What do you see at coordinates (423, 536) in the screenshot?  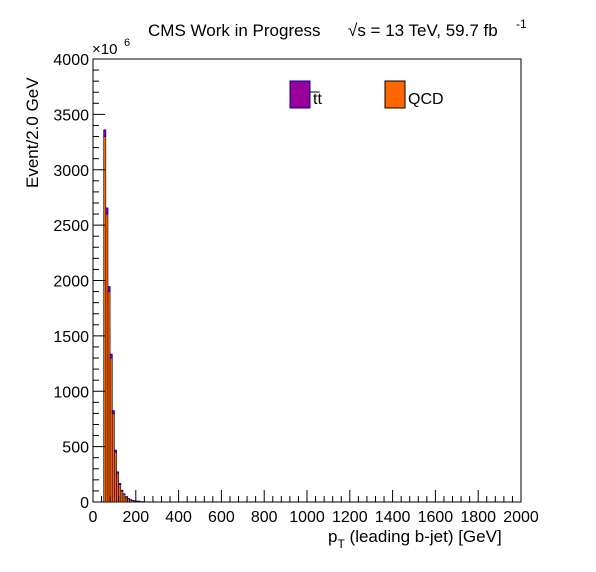 I see `x-axis-label-rest: (leading b-jet) [GeV]` at bounding box center [423, 536].